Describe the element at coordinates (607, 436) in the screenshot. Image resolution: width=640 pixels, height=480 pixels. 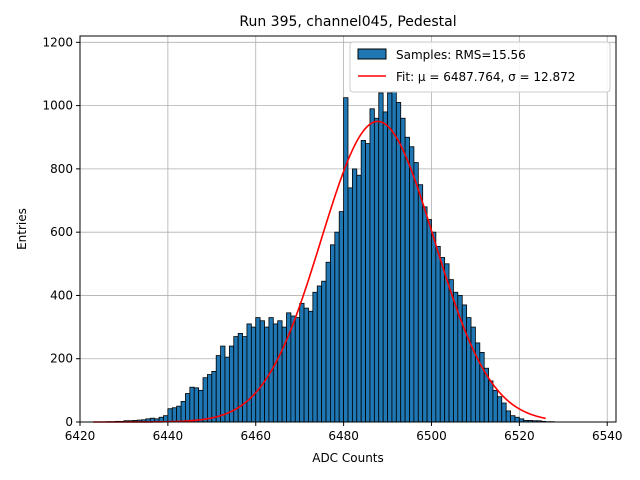
I see `x-tick-label: 6540` at that location.